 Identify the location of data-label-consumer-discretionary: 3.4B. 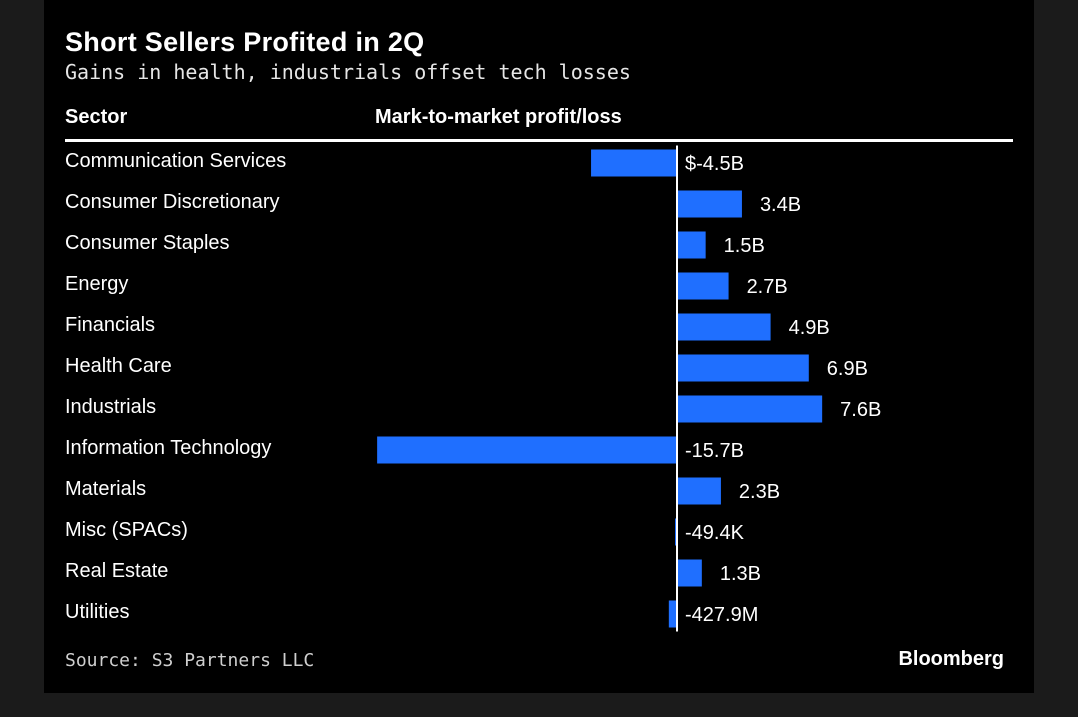
(780, 205).